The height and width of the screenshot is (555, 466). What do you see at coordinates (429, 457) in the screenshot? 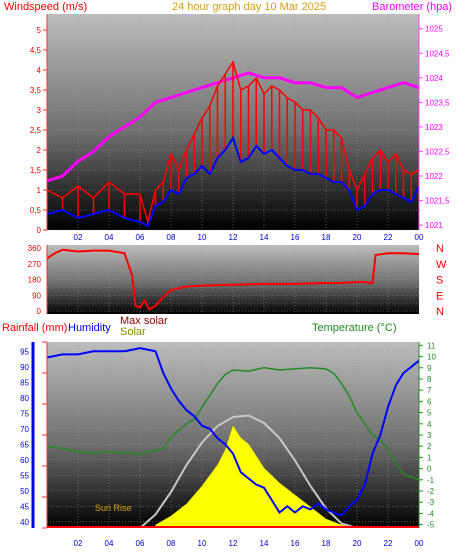
I see `temperature-tick-label: 1` at bounding box center [429, 457].